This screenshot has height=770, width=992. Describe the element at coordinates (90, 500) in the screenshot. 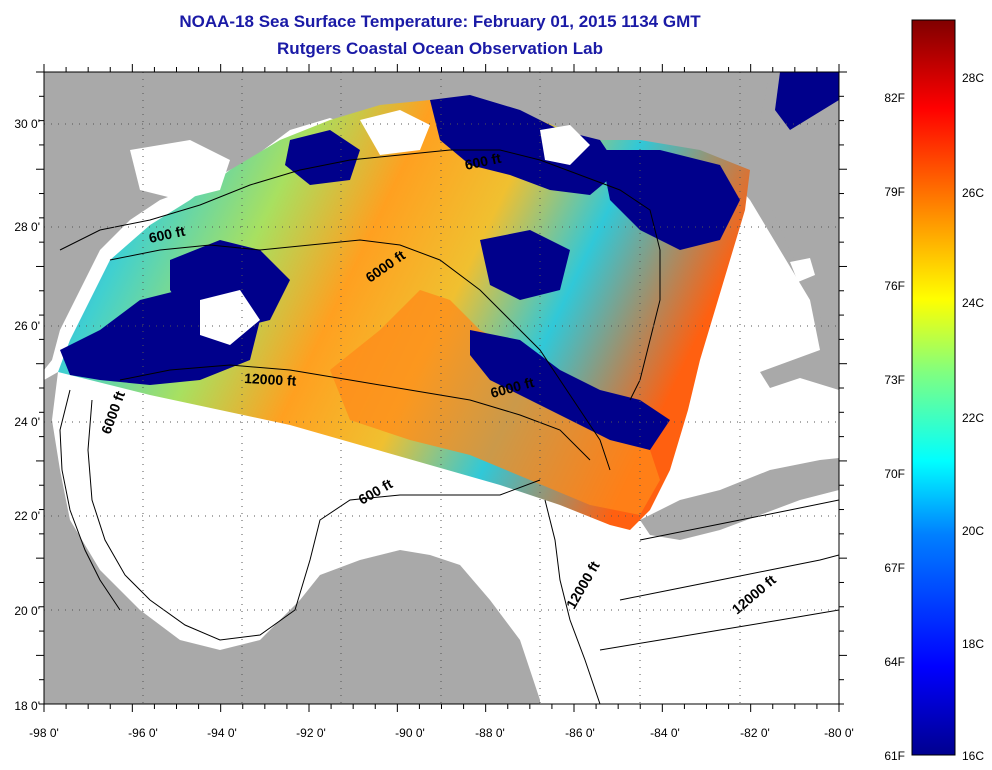

I see `contour-6000ft-west` at that location.